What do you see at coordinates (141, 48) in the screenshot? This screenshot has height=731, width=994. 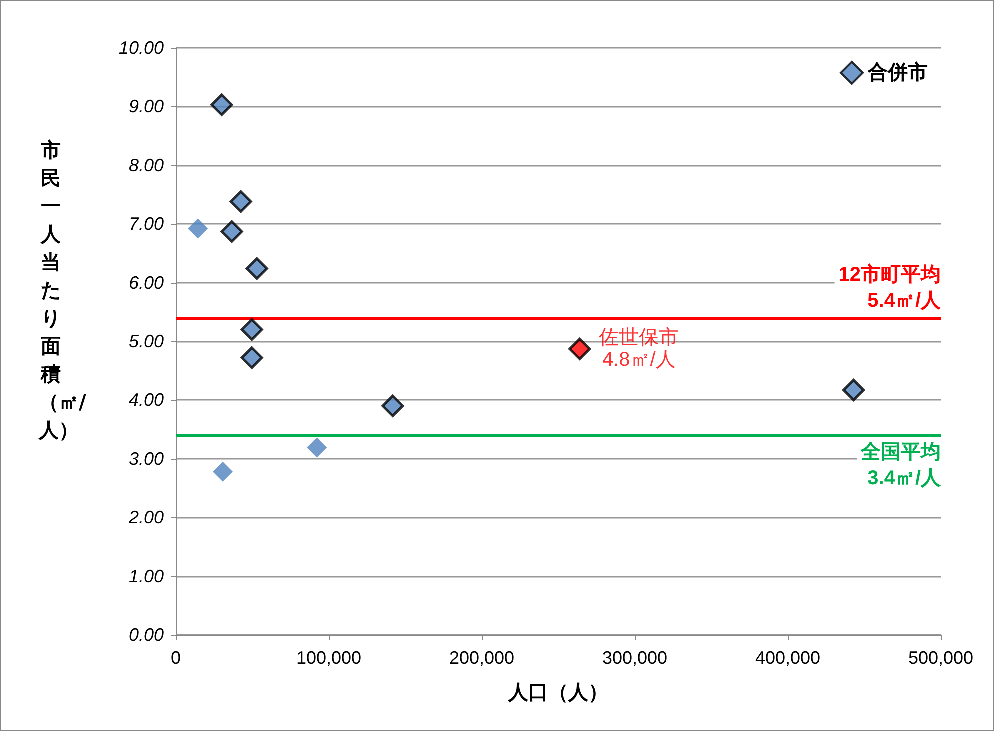 I see `y-tick-label: 10.00` at bounding box center [141, 48].